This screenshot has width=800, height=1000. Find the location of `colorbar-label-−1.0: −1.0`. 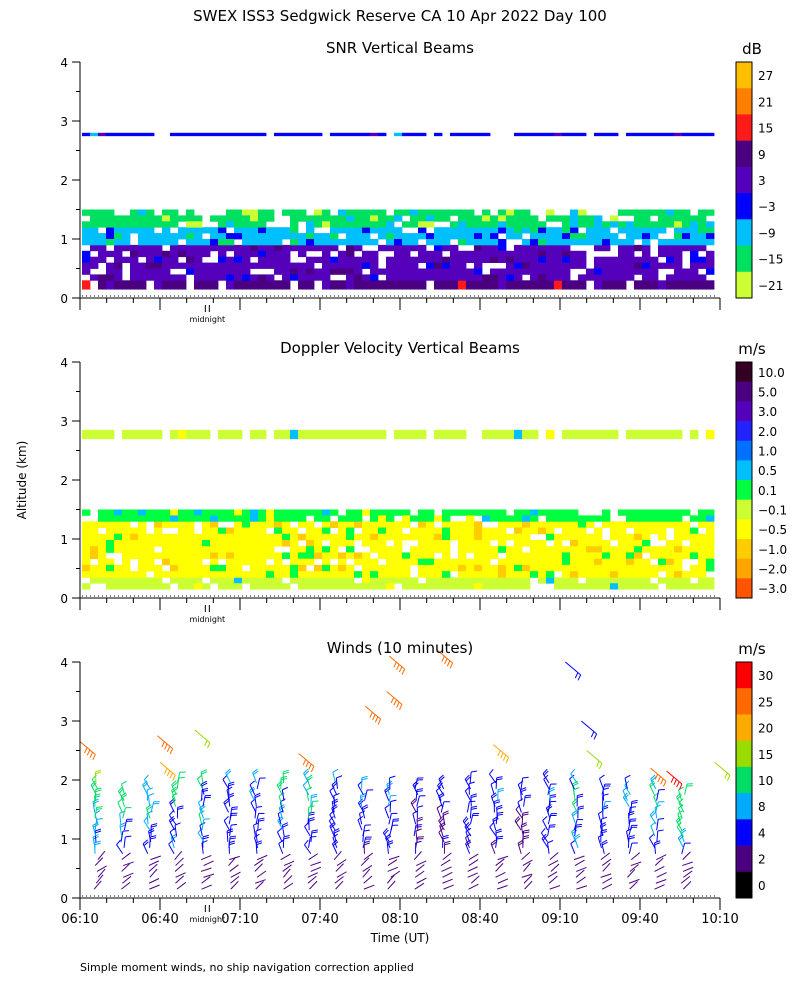

colorbar-label-−1.0: −1.0 is located at coordinates (772, 550).